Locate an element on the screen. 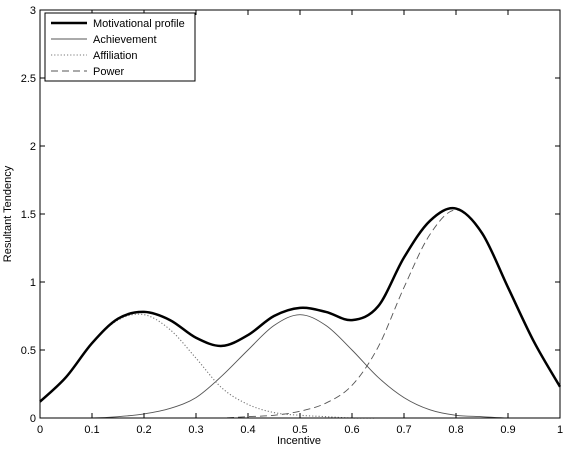 The image size is (567, 451). x-tick-label: 0.3 is located at coordinates (195, 430).